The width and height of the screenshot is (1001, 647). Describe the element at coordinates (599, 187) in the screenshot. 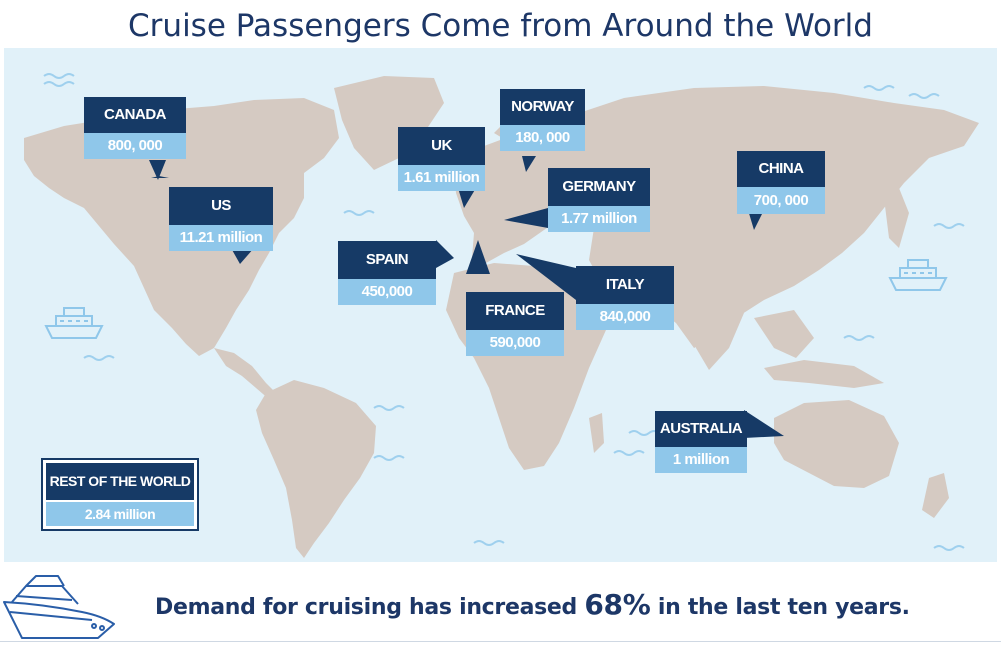

I see `country-label: GERMANY` at that location.